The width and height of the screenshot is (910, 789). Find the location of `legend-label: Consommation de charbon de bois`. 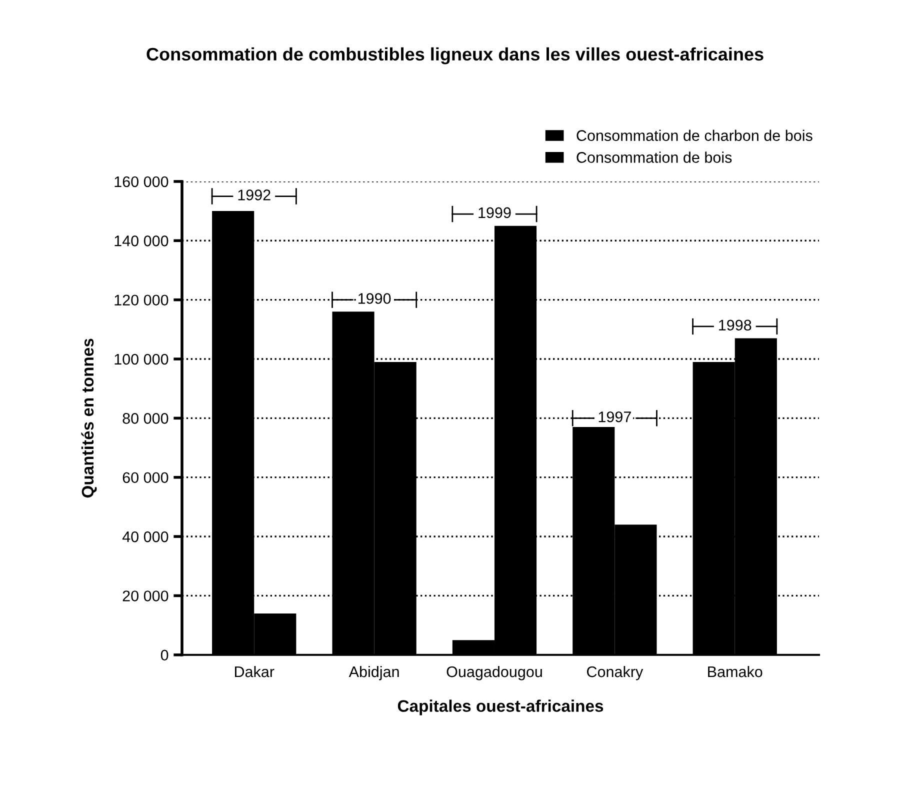

legend-label: Consommation de charbon de bois is located at coordinates (694, 135).